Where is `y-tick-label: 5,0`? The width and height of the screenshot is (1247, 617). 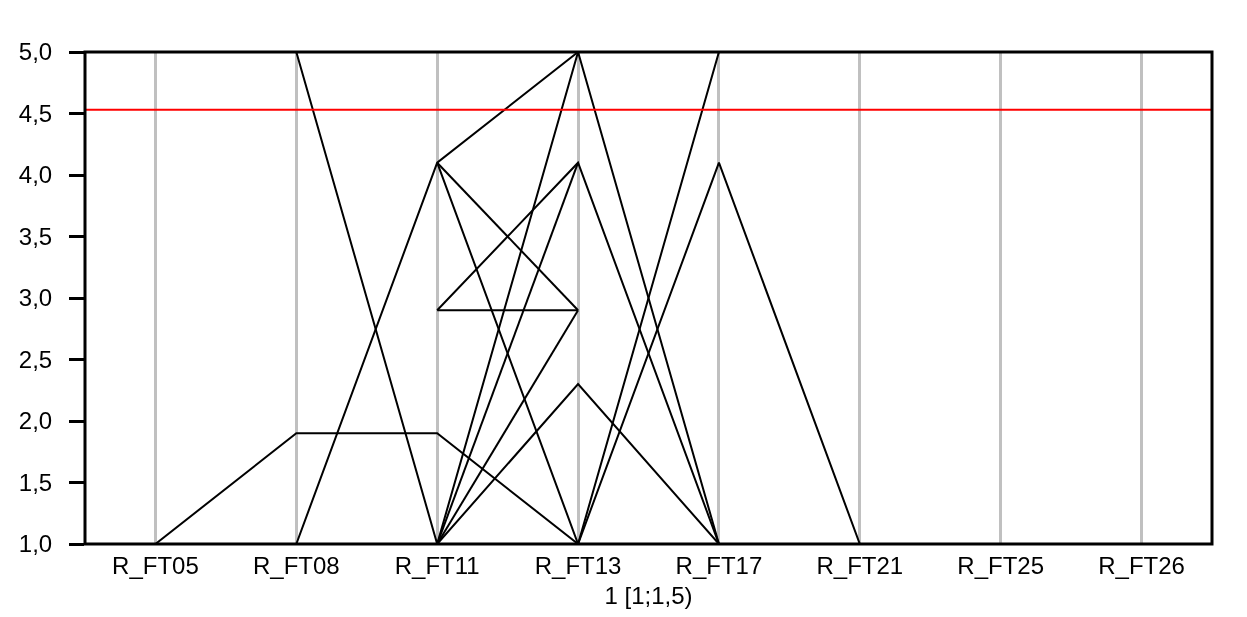
y-tick-label: 5,0 is located at coordinates (35, 52).